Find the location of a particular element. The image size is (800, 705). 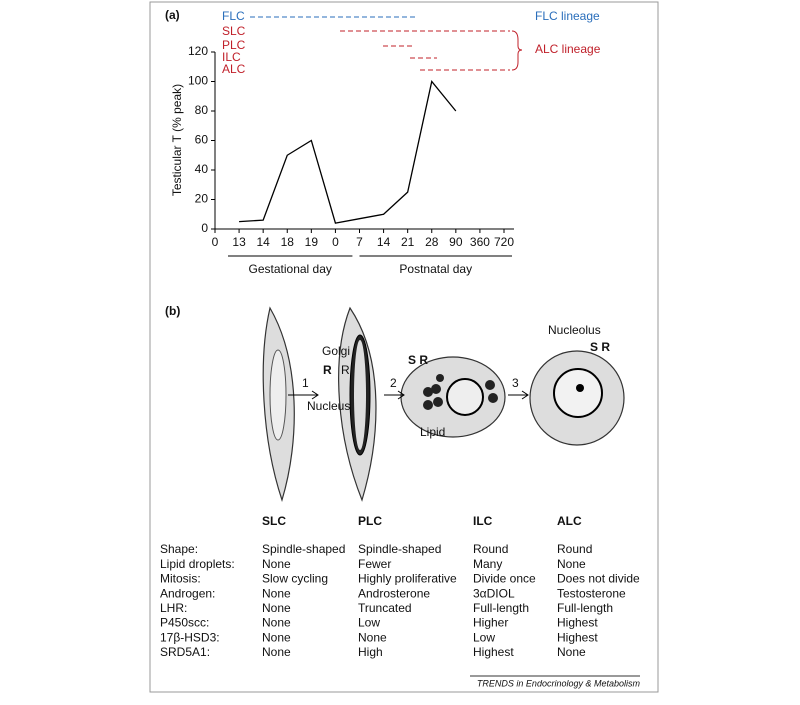

y-tick-label: 120 is located at coordinates (198, 51).